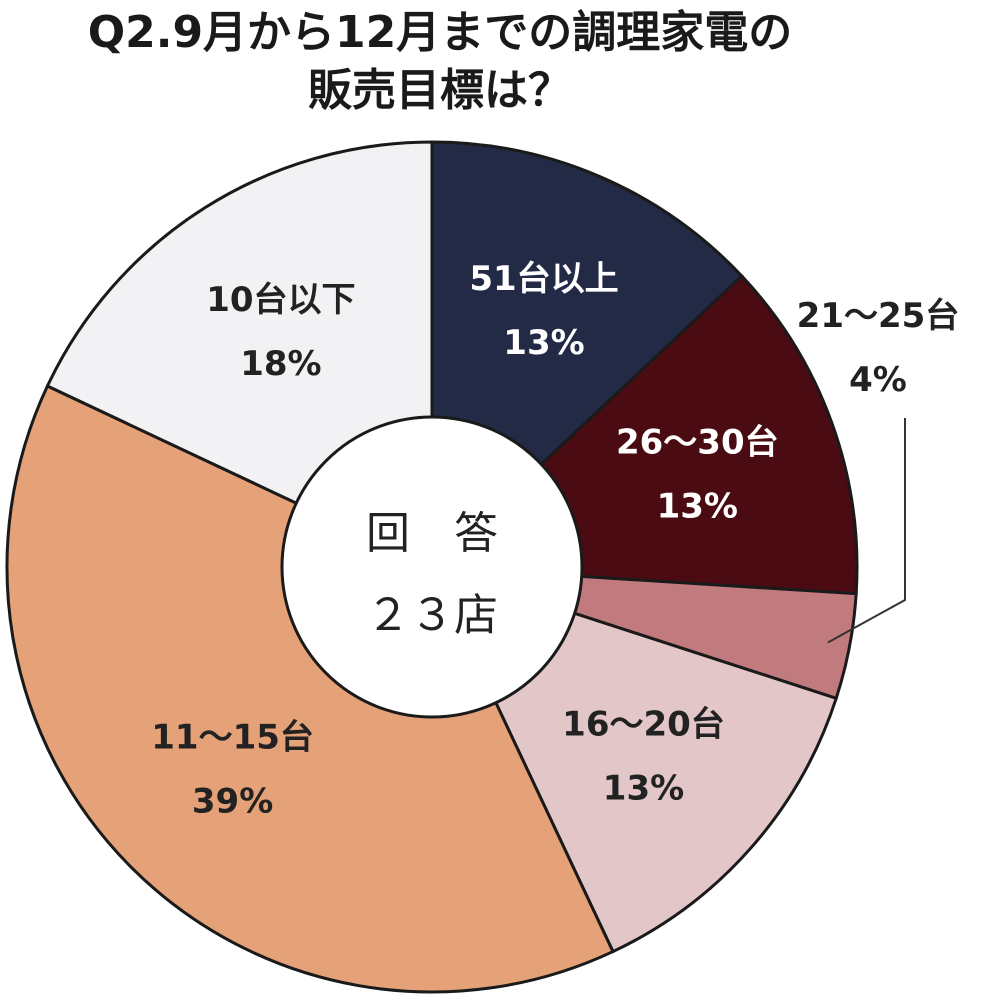 The height and width of the screenshot is (1000, 992). What do you see at coordinates (440, 62) in the screenshot?
I see `chart-title: Q2.9月から12月までの調理家電の 販売目標は？` at bounding box center [440, 62].